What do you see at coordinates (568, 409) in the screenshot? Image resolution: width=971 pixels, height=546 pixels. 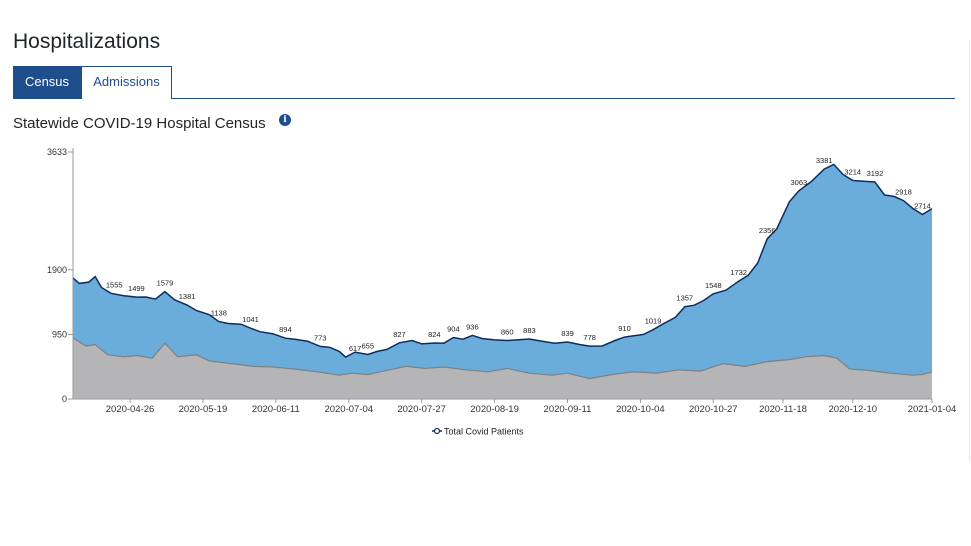 I see `x-tick-label: 2020-09-11` at bounding box center [568, 409].